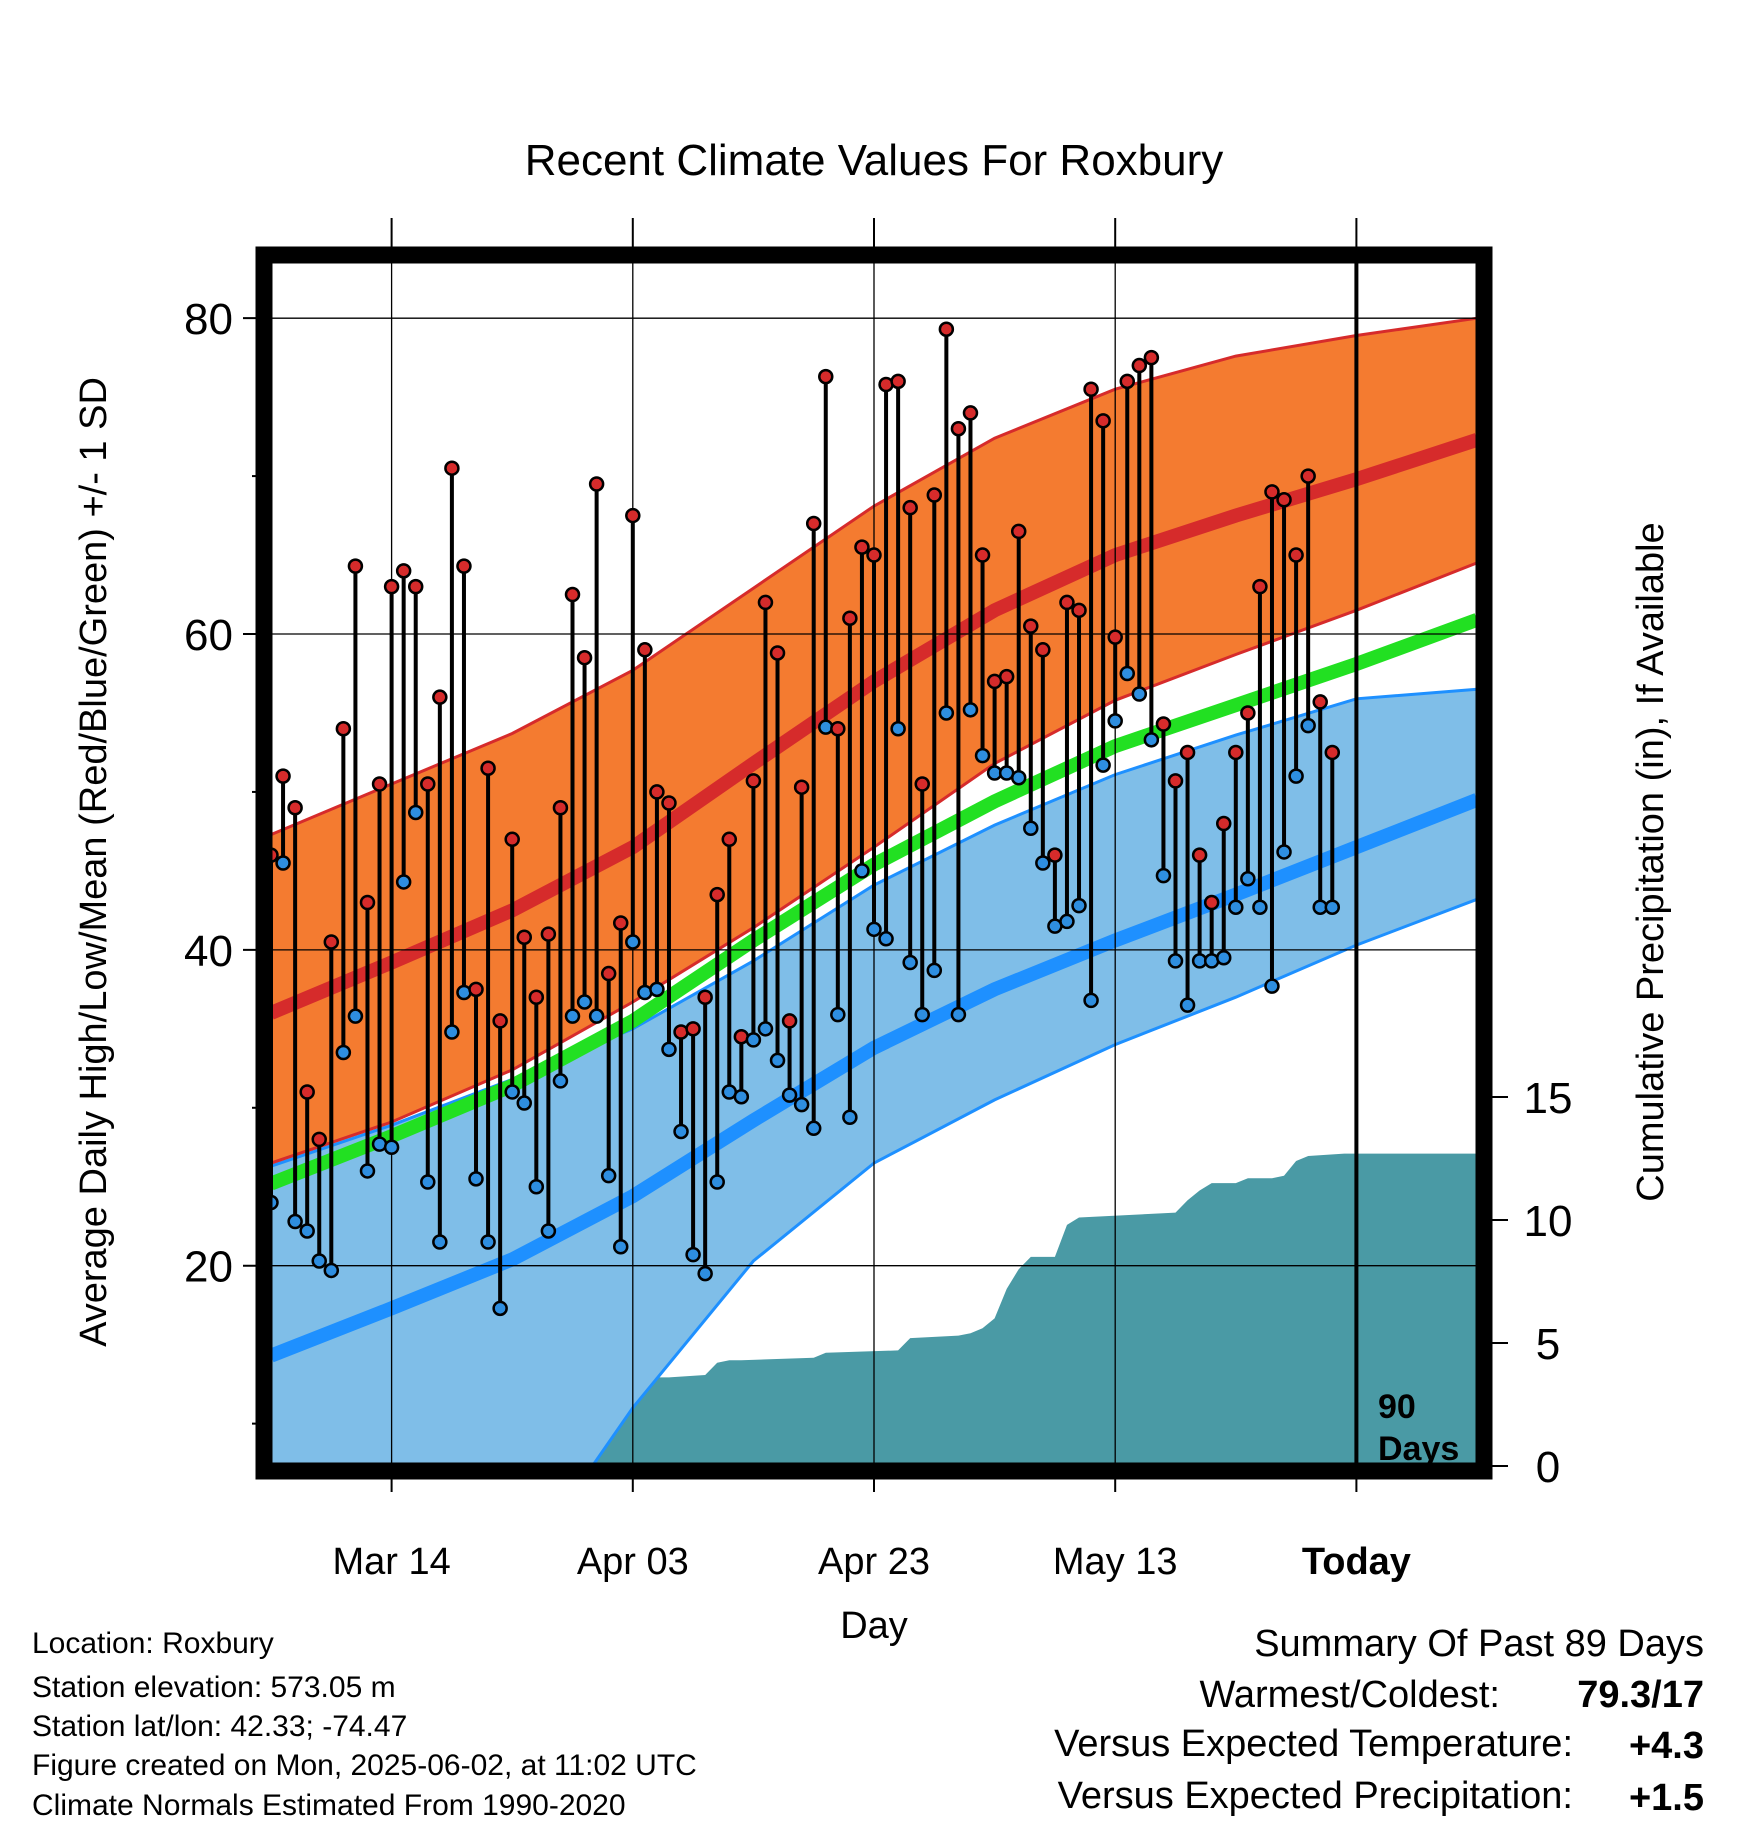 The height and width of the screenshot is (1828, 1748). I want to click on x-tick-label: Today, so click(1356, 1562).